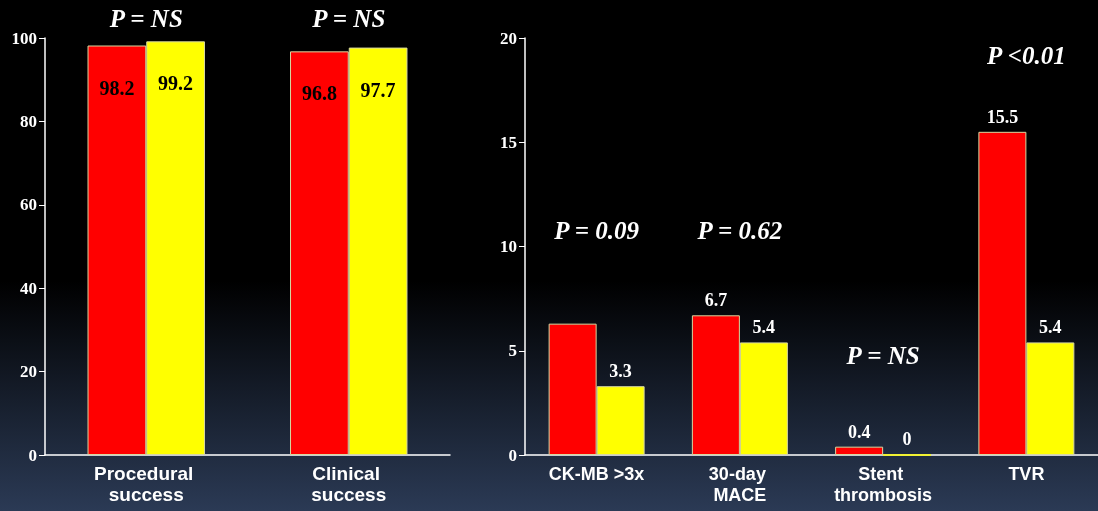 This screenshot has height=511, width=1098. What do you see at coordinates (739, 484) in the screenshot?
I see `x-tick-label: 30-day MACE` at bounding box center [739, 484].